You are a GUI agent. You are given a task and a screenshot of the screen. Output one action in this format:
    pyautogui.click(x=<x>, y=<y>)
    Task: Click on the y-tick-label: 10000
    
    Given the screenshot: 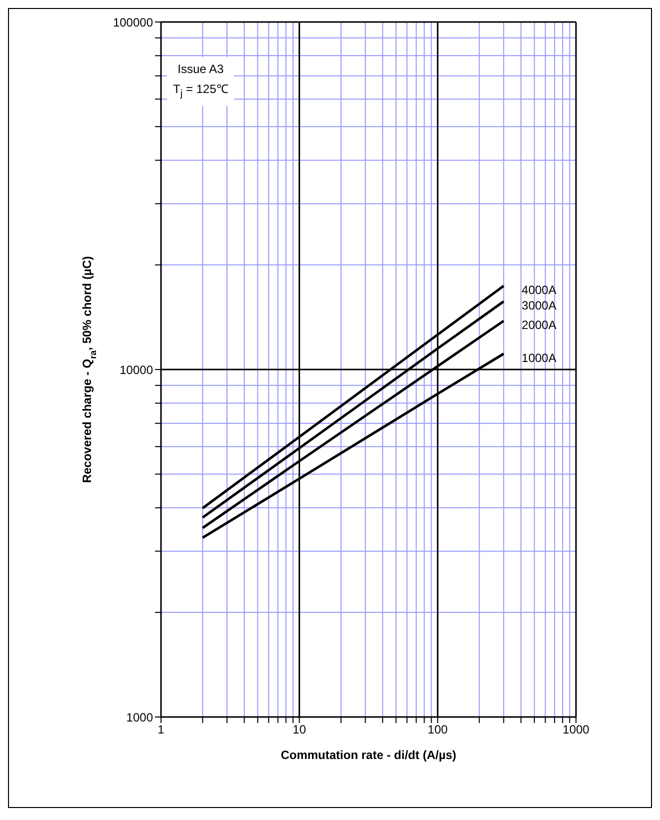 What is the action you would take?
    pyautogui.click(x=137, y=369)
    